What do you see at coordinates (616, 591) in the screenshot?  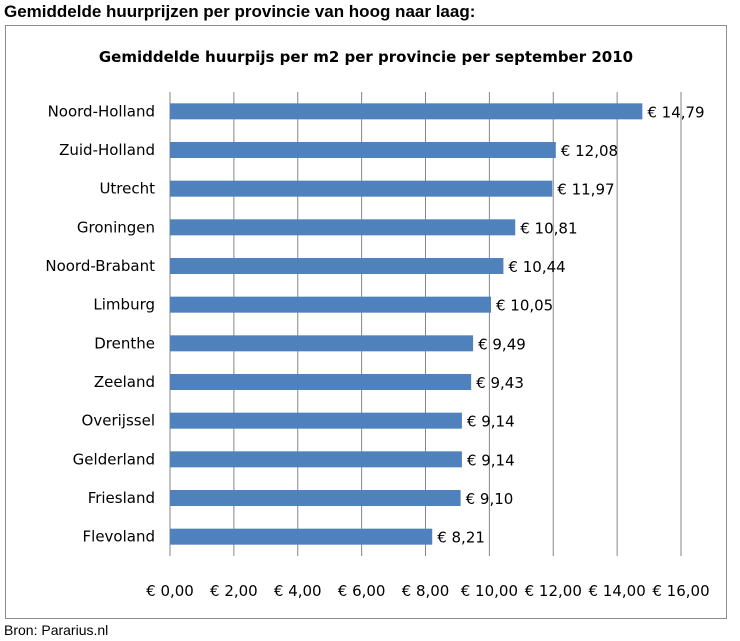 I see `x-tick-label: € 14,00` at bounding box center [616, 591].